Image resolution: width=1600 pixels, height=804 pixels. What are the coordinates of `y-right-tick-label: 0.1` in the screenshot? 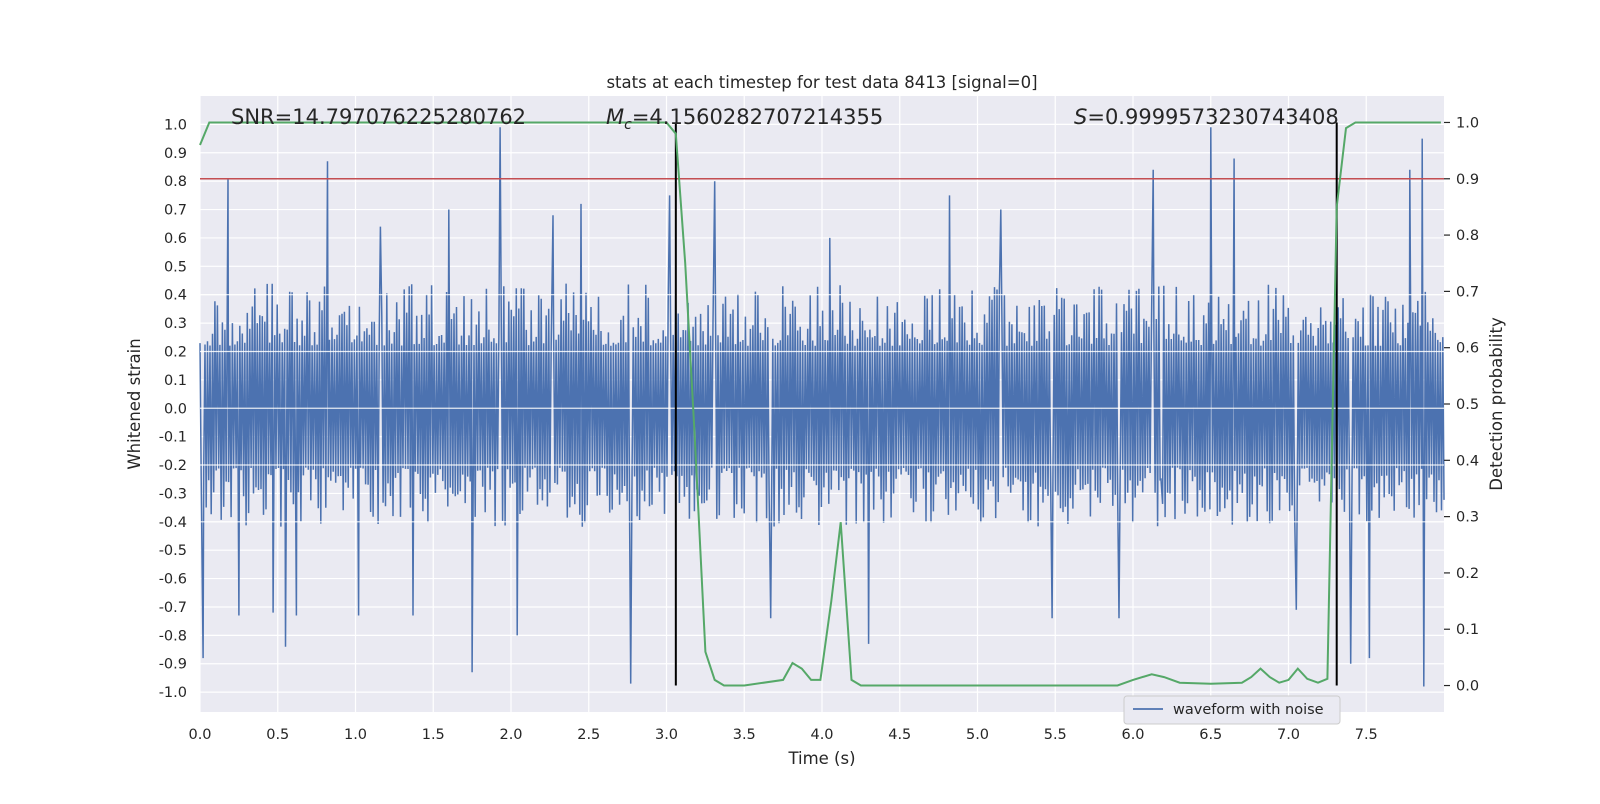 It's located at (1467, 630).